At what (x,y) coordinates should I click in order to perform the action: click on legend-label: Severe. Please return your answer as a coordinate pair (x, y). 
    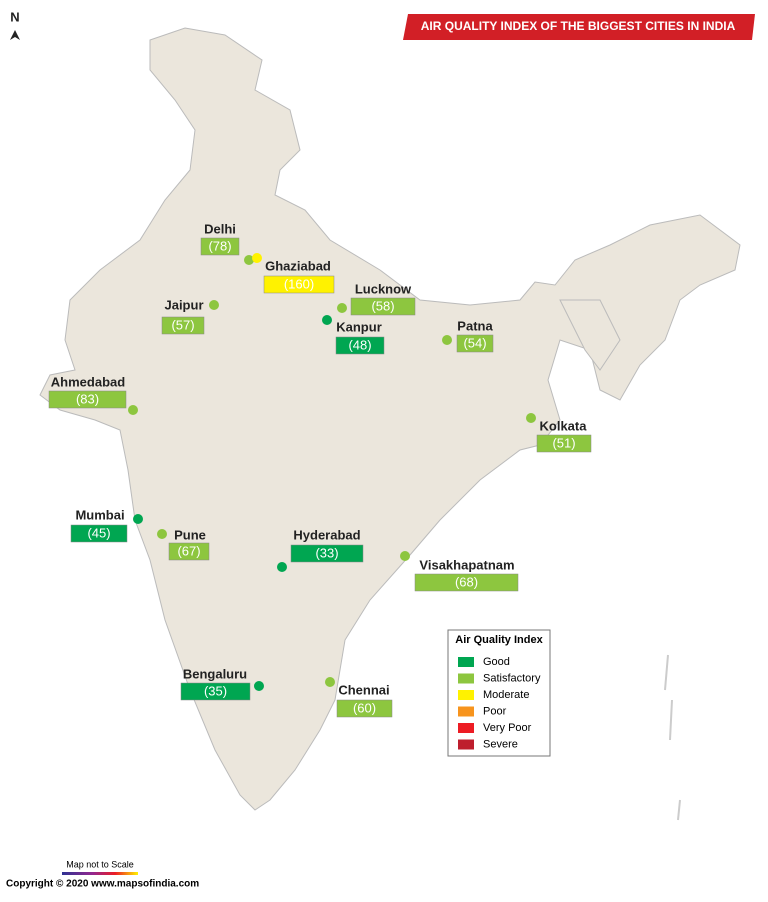
    Looking at the image, I should click on (500, 744).